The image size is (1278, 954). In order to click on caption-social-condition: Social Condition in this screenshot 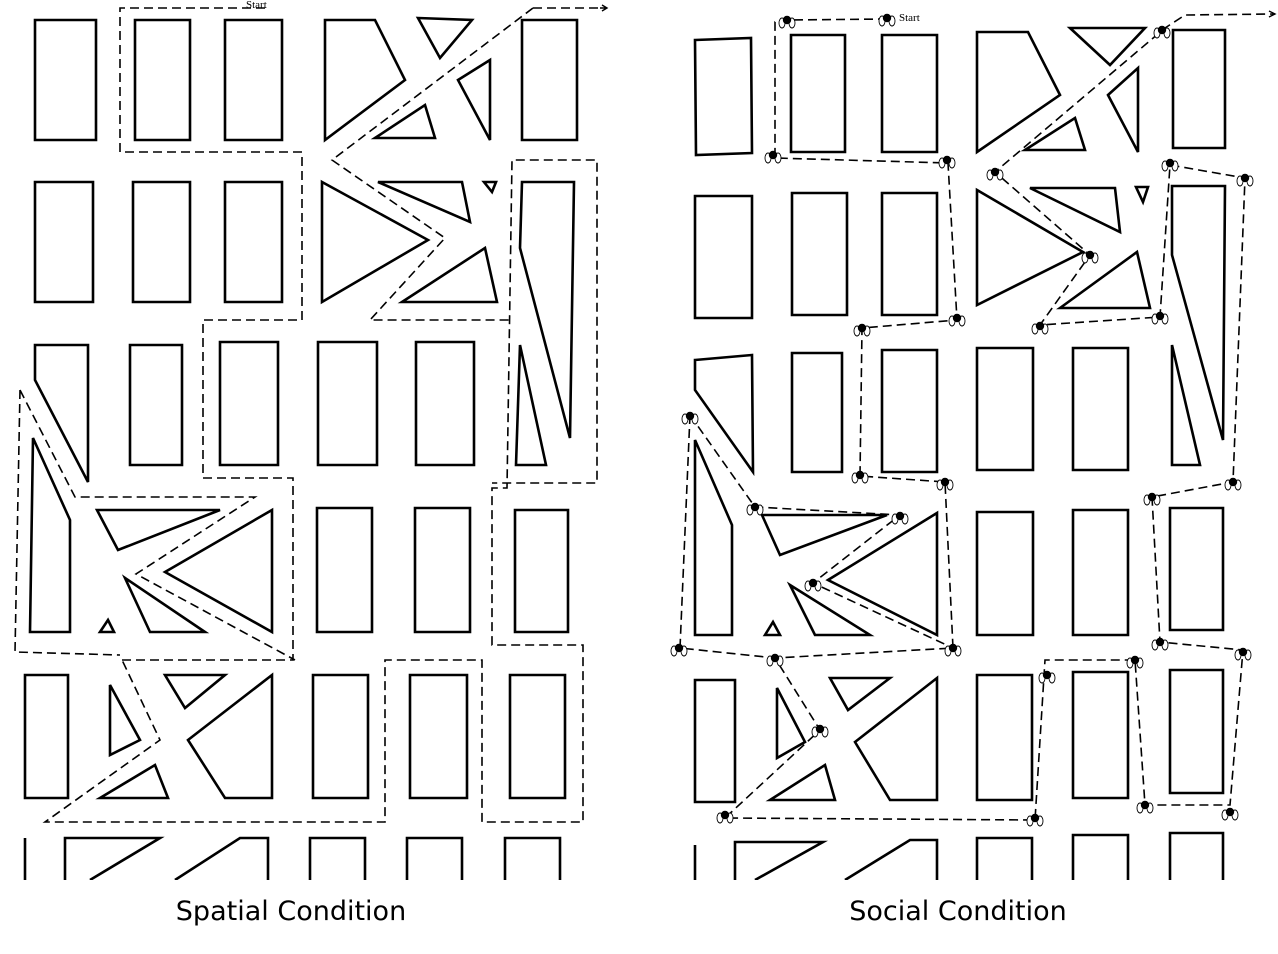, I will do `click(958, 911)`.